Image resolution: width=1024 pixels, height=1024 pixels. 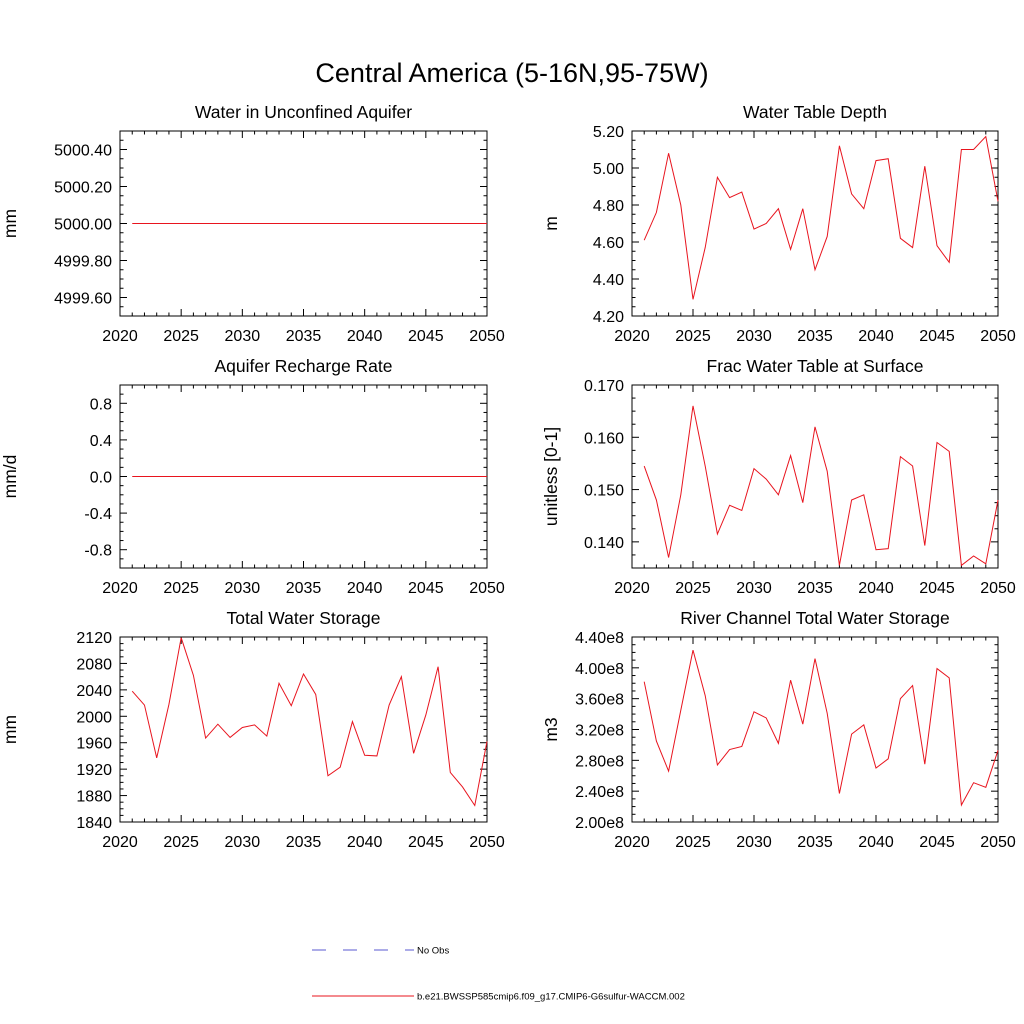 I want to click on y-tick-label: 4999.80, so click(x=83, y=262).